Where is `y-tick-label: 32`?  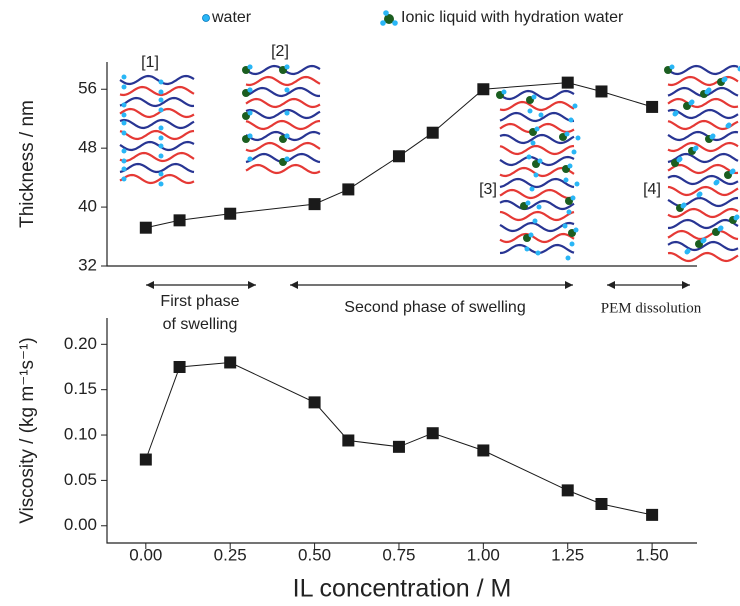
y-tick-label: 32 is located at coordinates (87, 264).